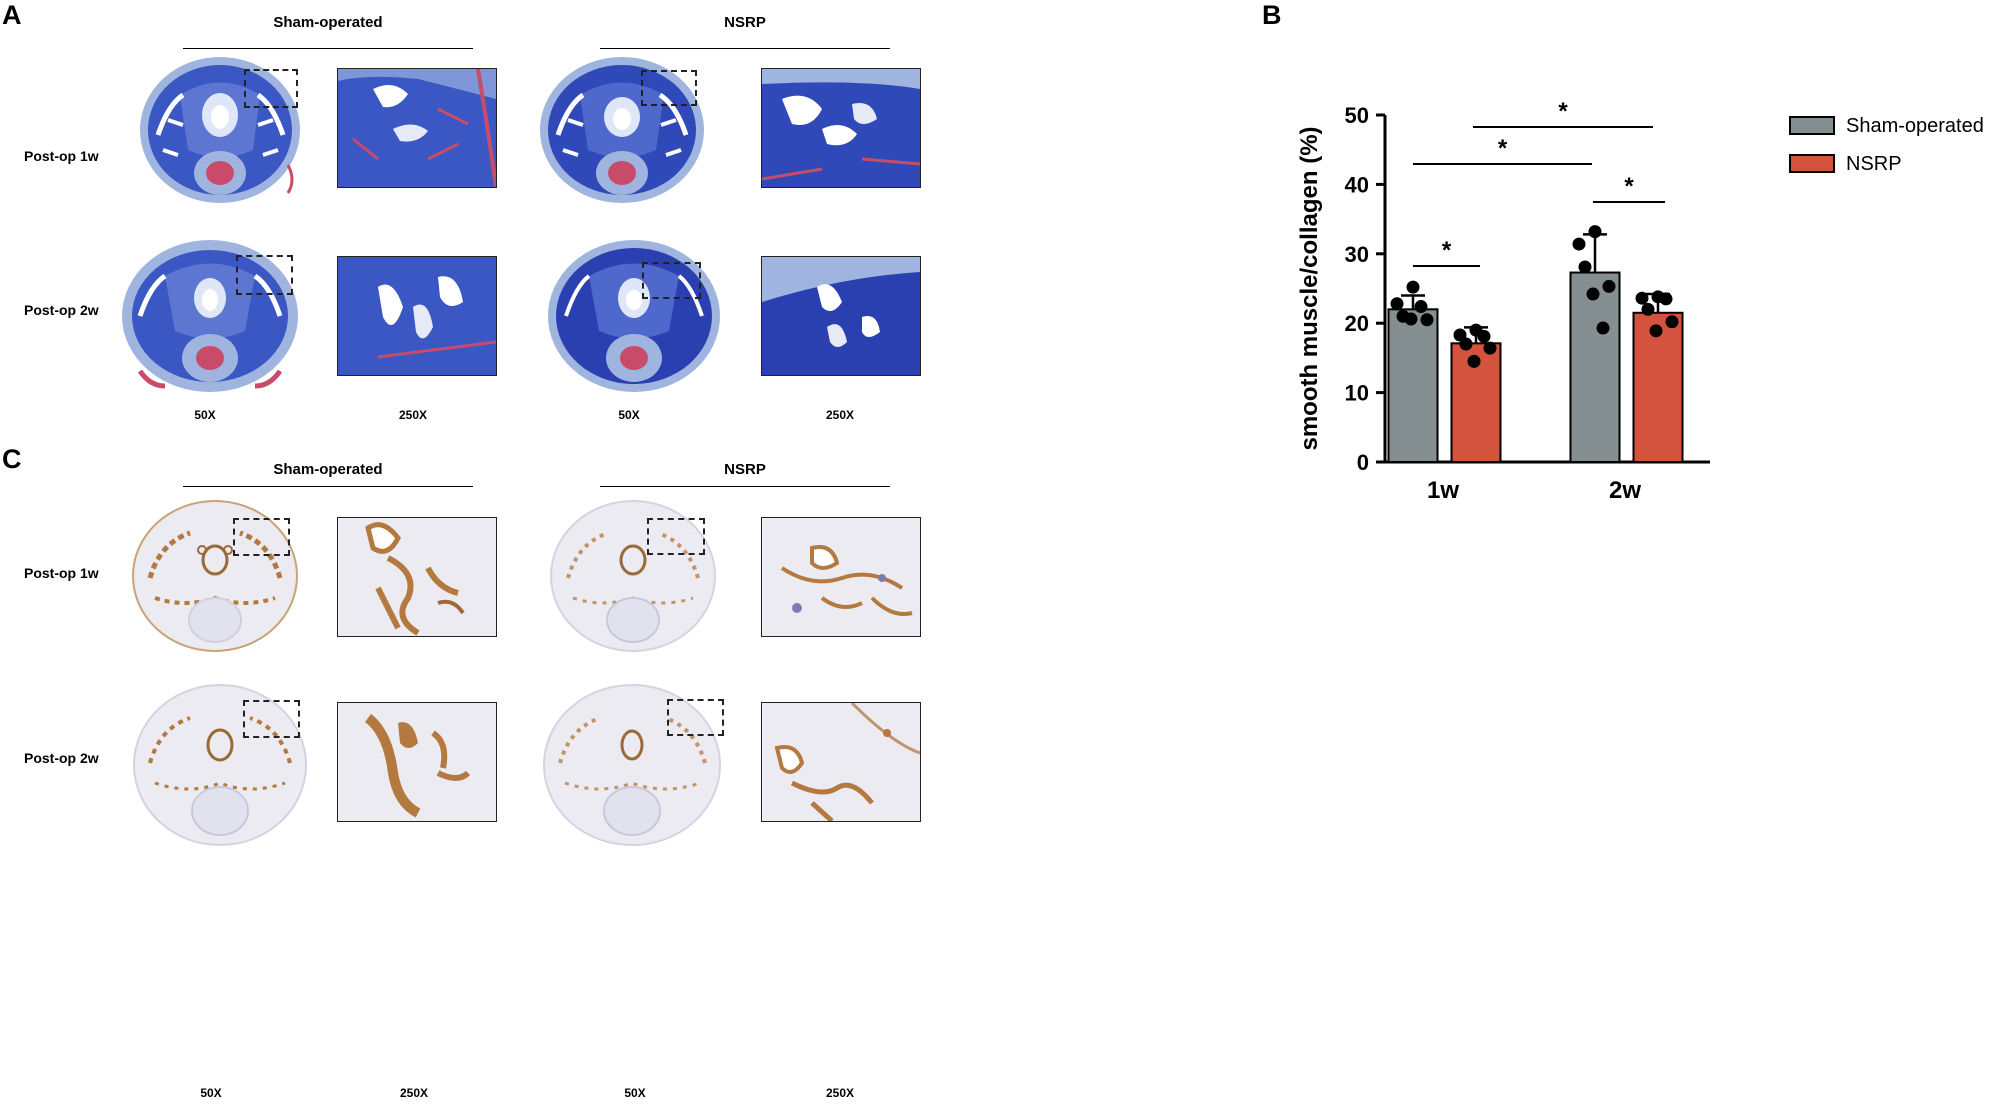 The height and width of the screenshot is (1107, 2000). Describe the element at coordinates (417, 316) in the screenshot. I see `masson-zoom-sham-2w-250x` at that location.